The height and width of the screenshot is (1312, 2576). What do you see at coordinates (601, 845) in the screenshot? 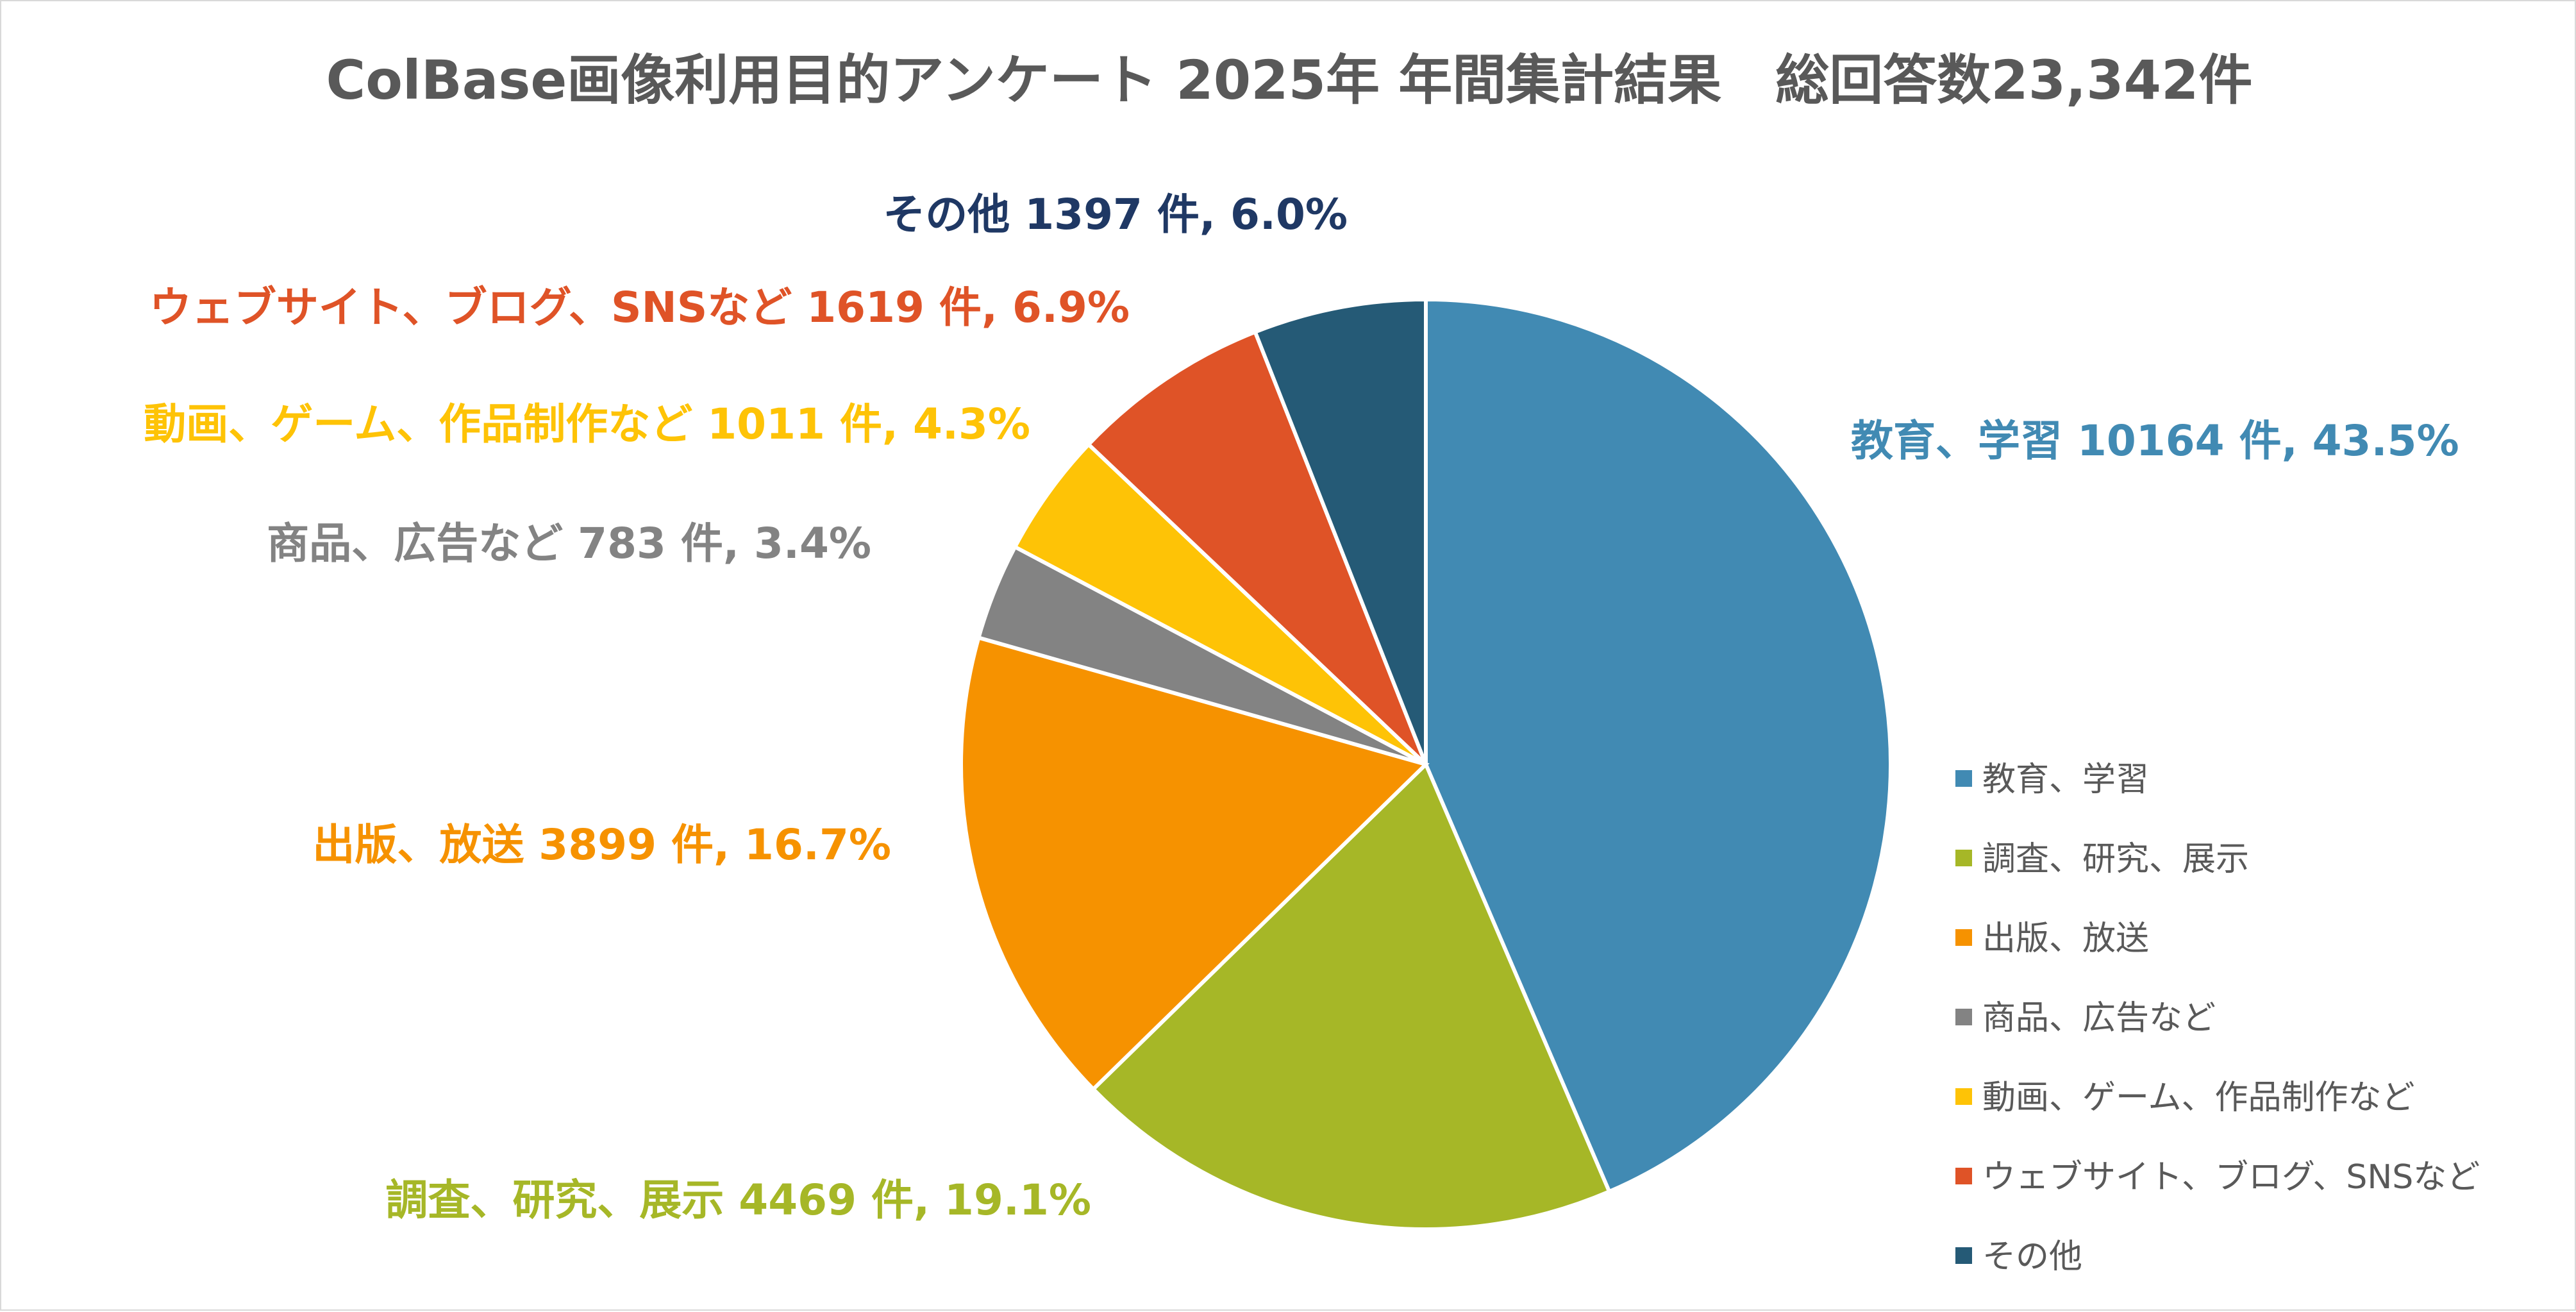
I see `data-label: 出版、放送 3899 件, 16.7%` at bounding box center [601, 845].